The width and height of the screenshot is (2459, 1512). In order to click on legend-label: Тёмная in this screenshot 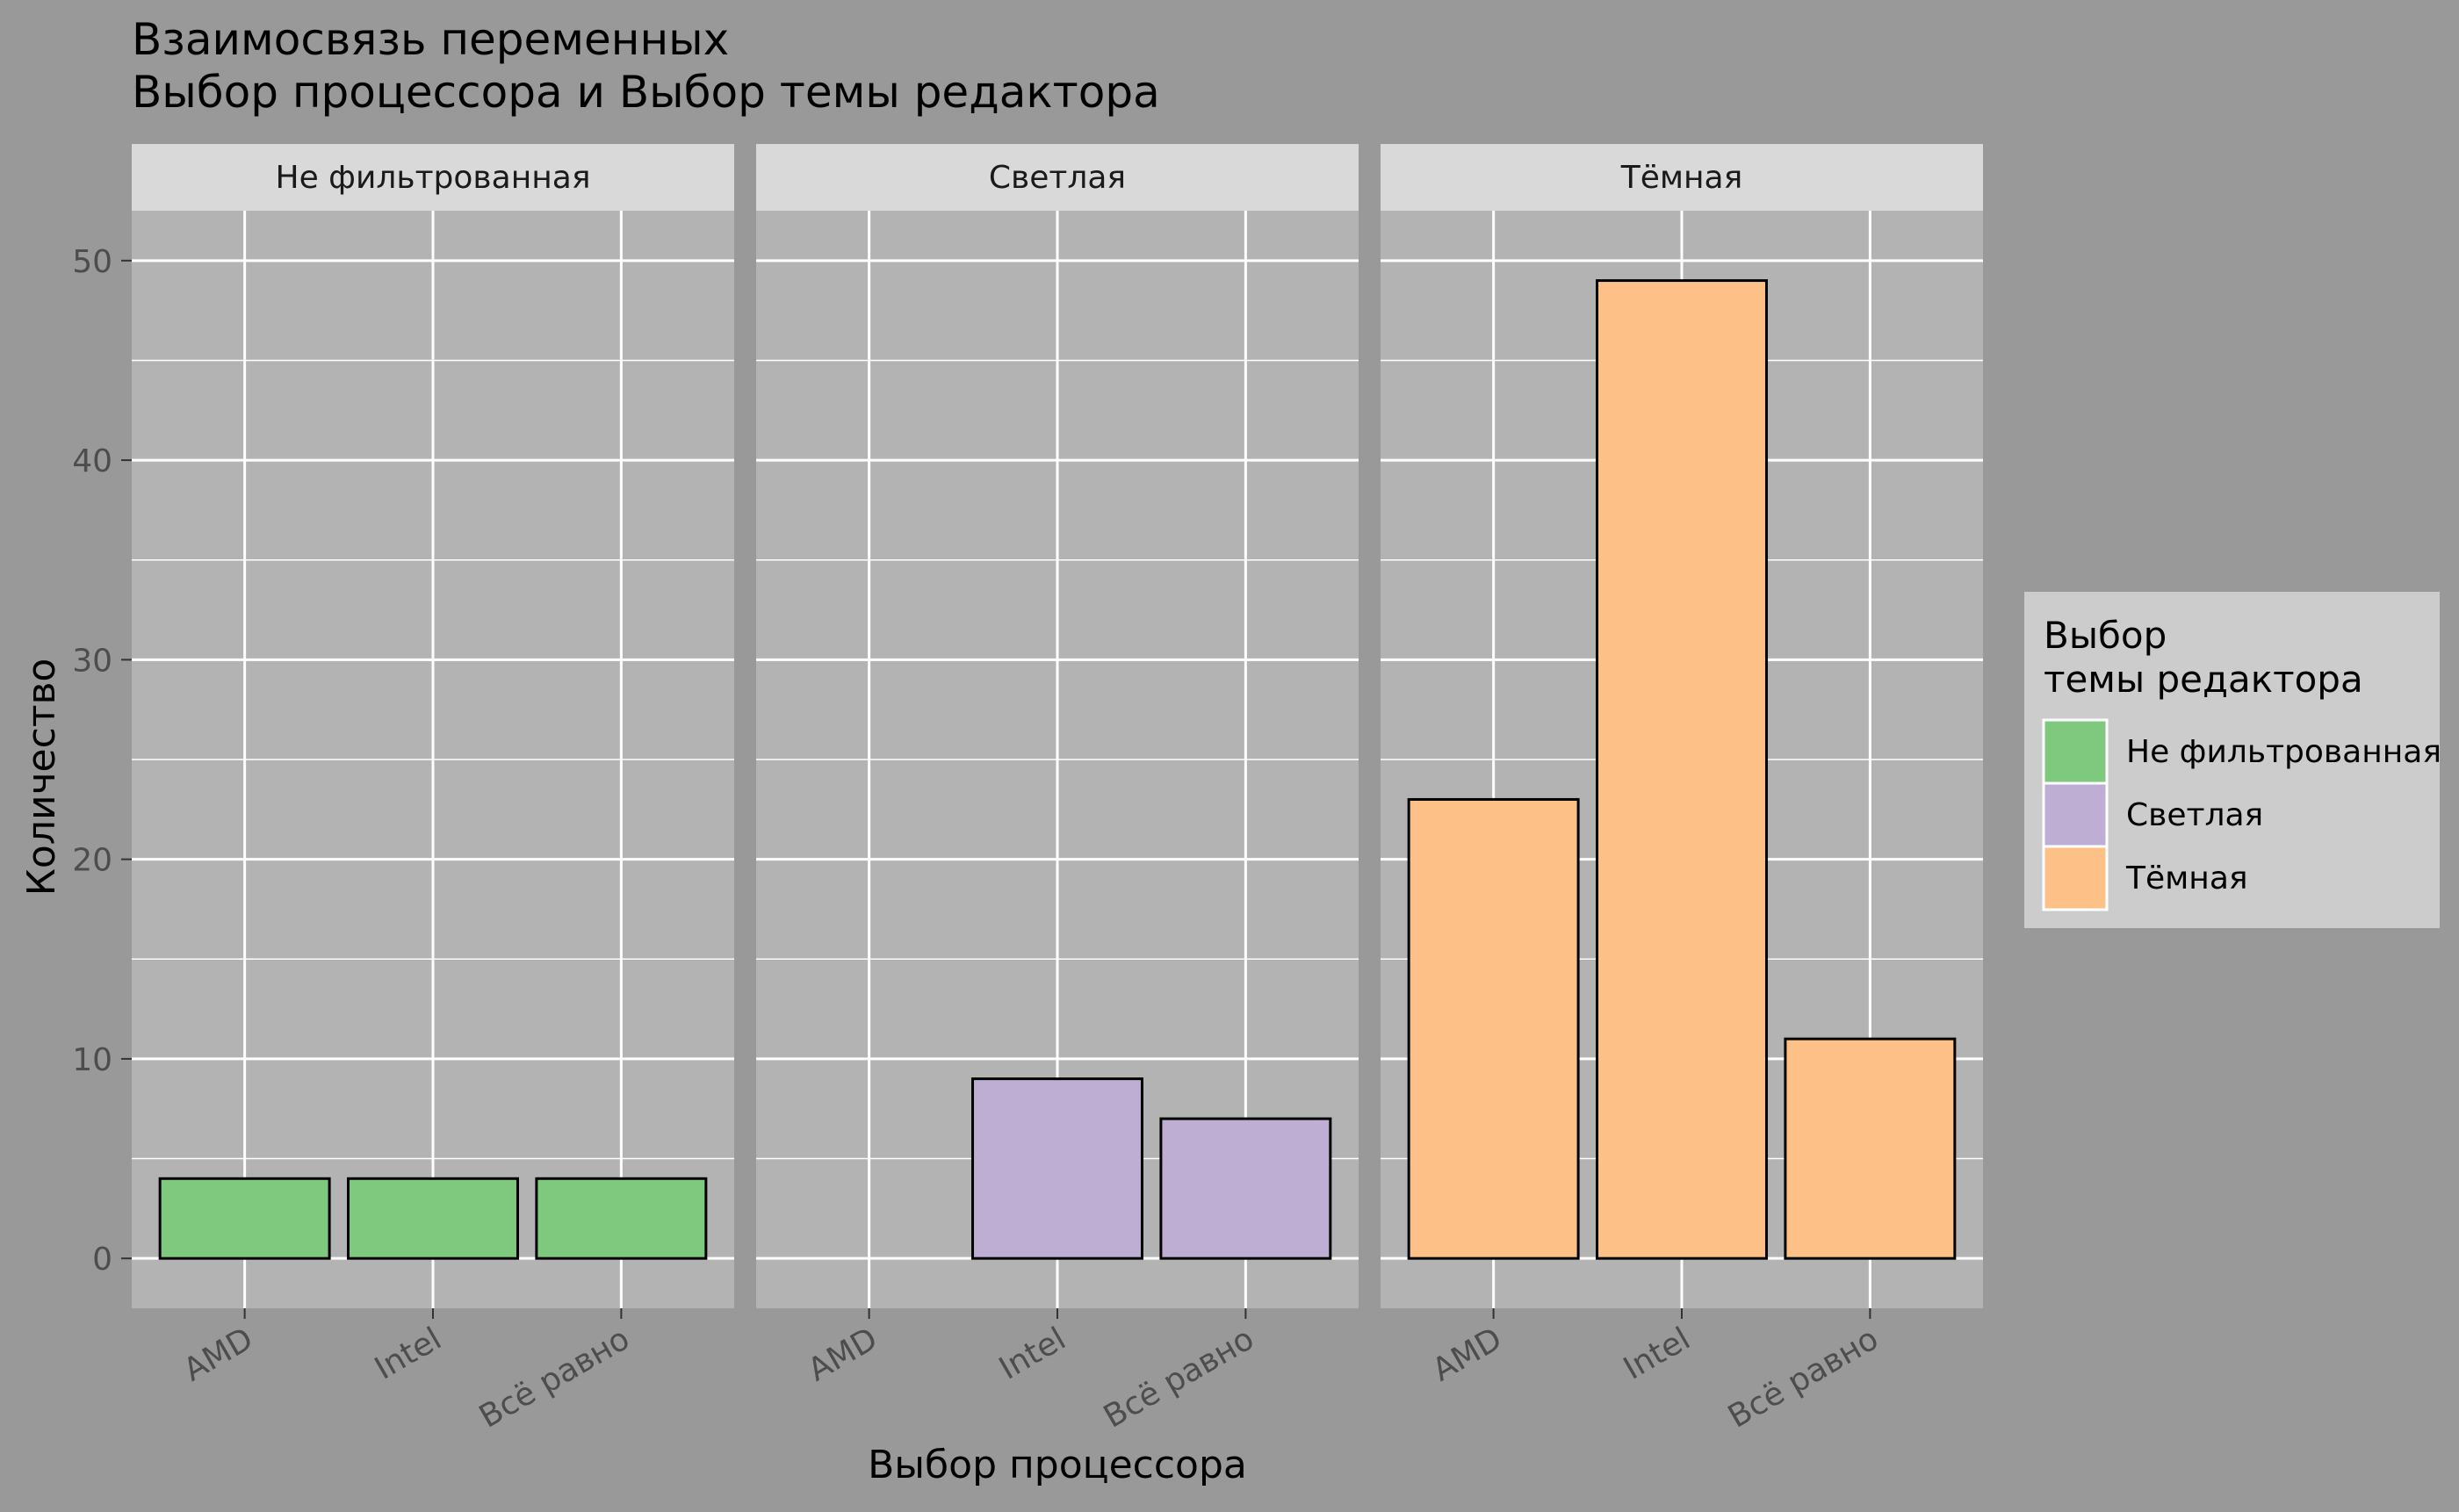, I will do `click(2186, 878)`.